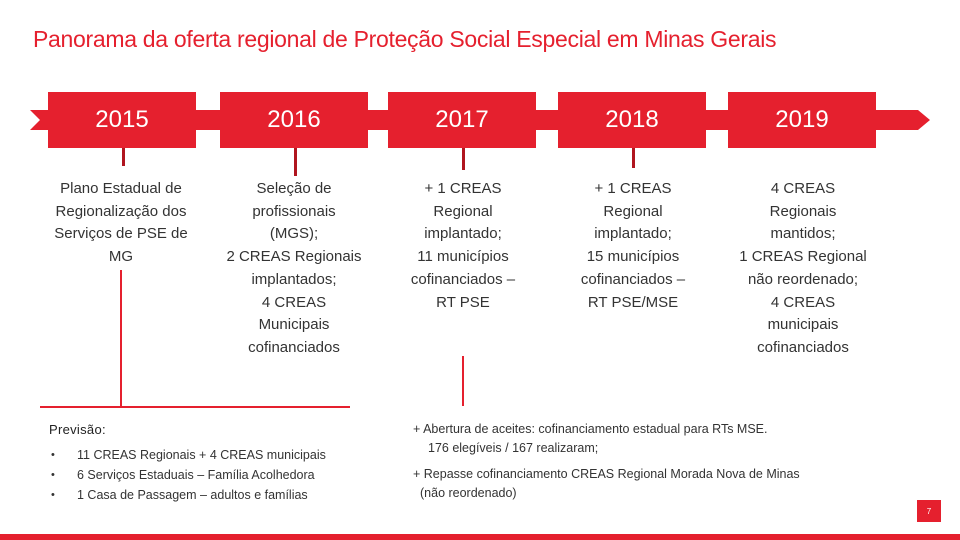 This screenshot has height=540, width=960. I want to click on page-number-badge: 7, so click(929, 511).